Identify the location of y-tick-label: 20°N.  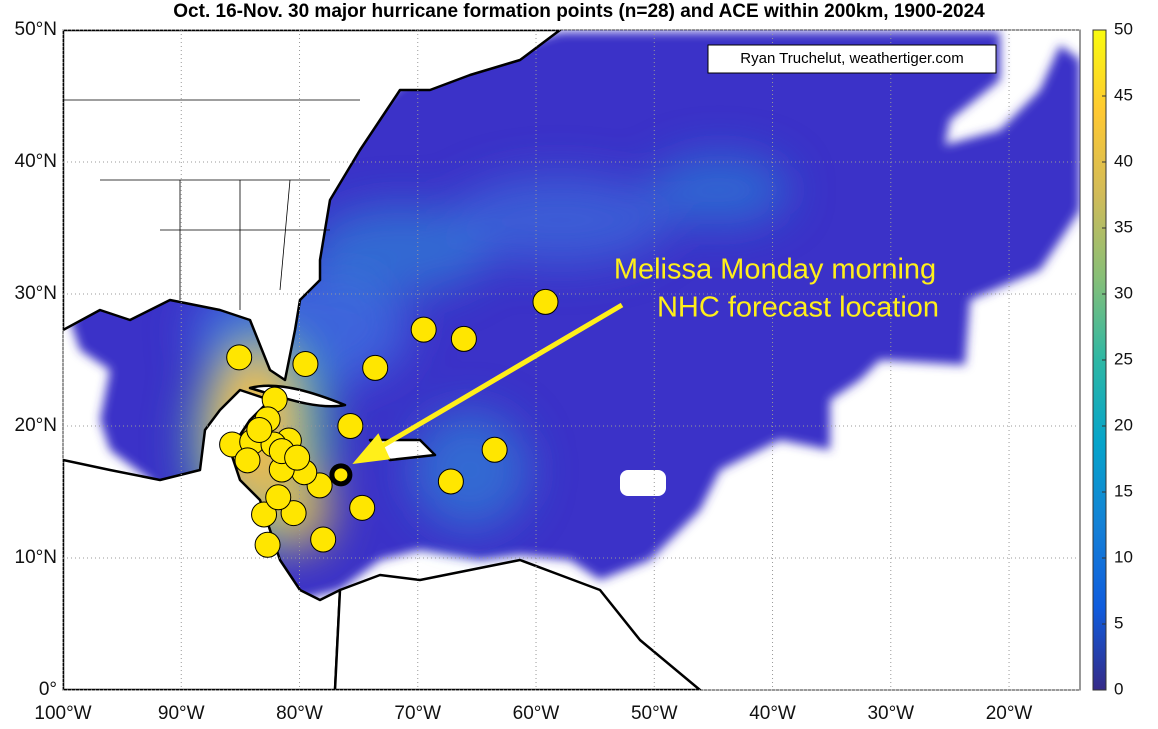
(36, 425).